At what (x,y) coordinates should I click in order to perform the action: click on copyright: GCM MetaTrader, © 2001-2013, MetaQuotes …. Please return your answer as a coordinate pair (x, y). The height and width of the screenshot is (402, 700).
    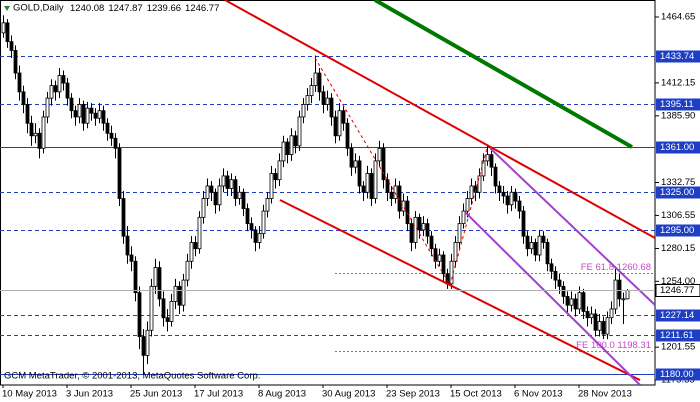
    Looking at the image, I should click on (132, 376).